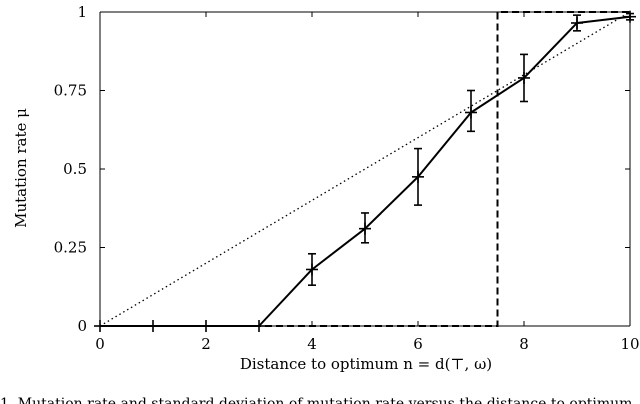 This screenshot has height=404, width=640. Describe the element at coordinates (100, 344) in the screenshot. I see `x-tick-label: 0` at that location.